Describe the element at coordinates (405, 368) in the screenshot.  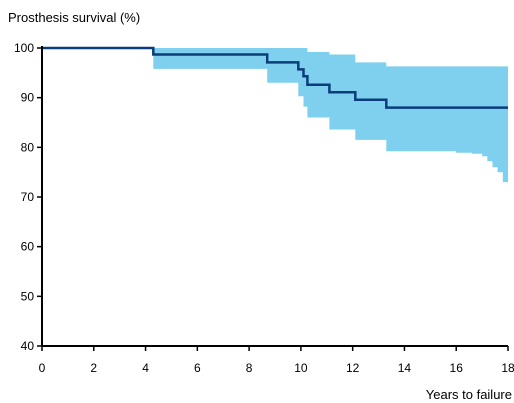
I see `x-tick-label: 14` at that location.